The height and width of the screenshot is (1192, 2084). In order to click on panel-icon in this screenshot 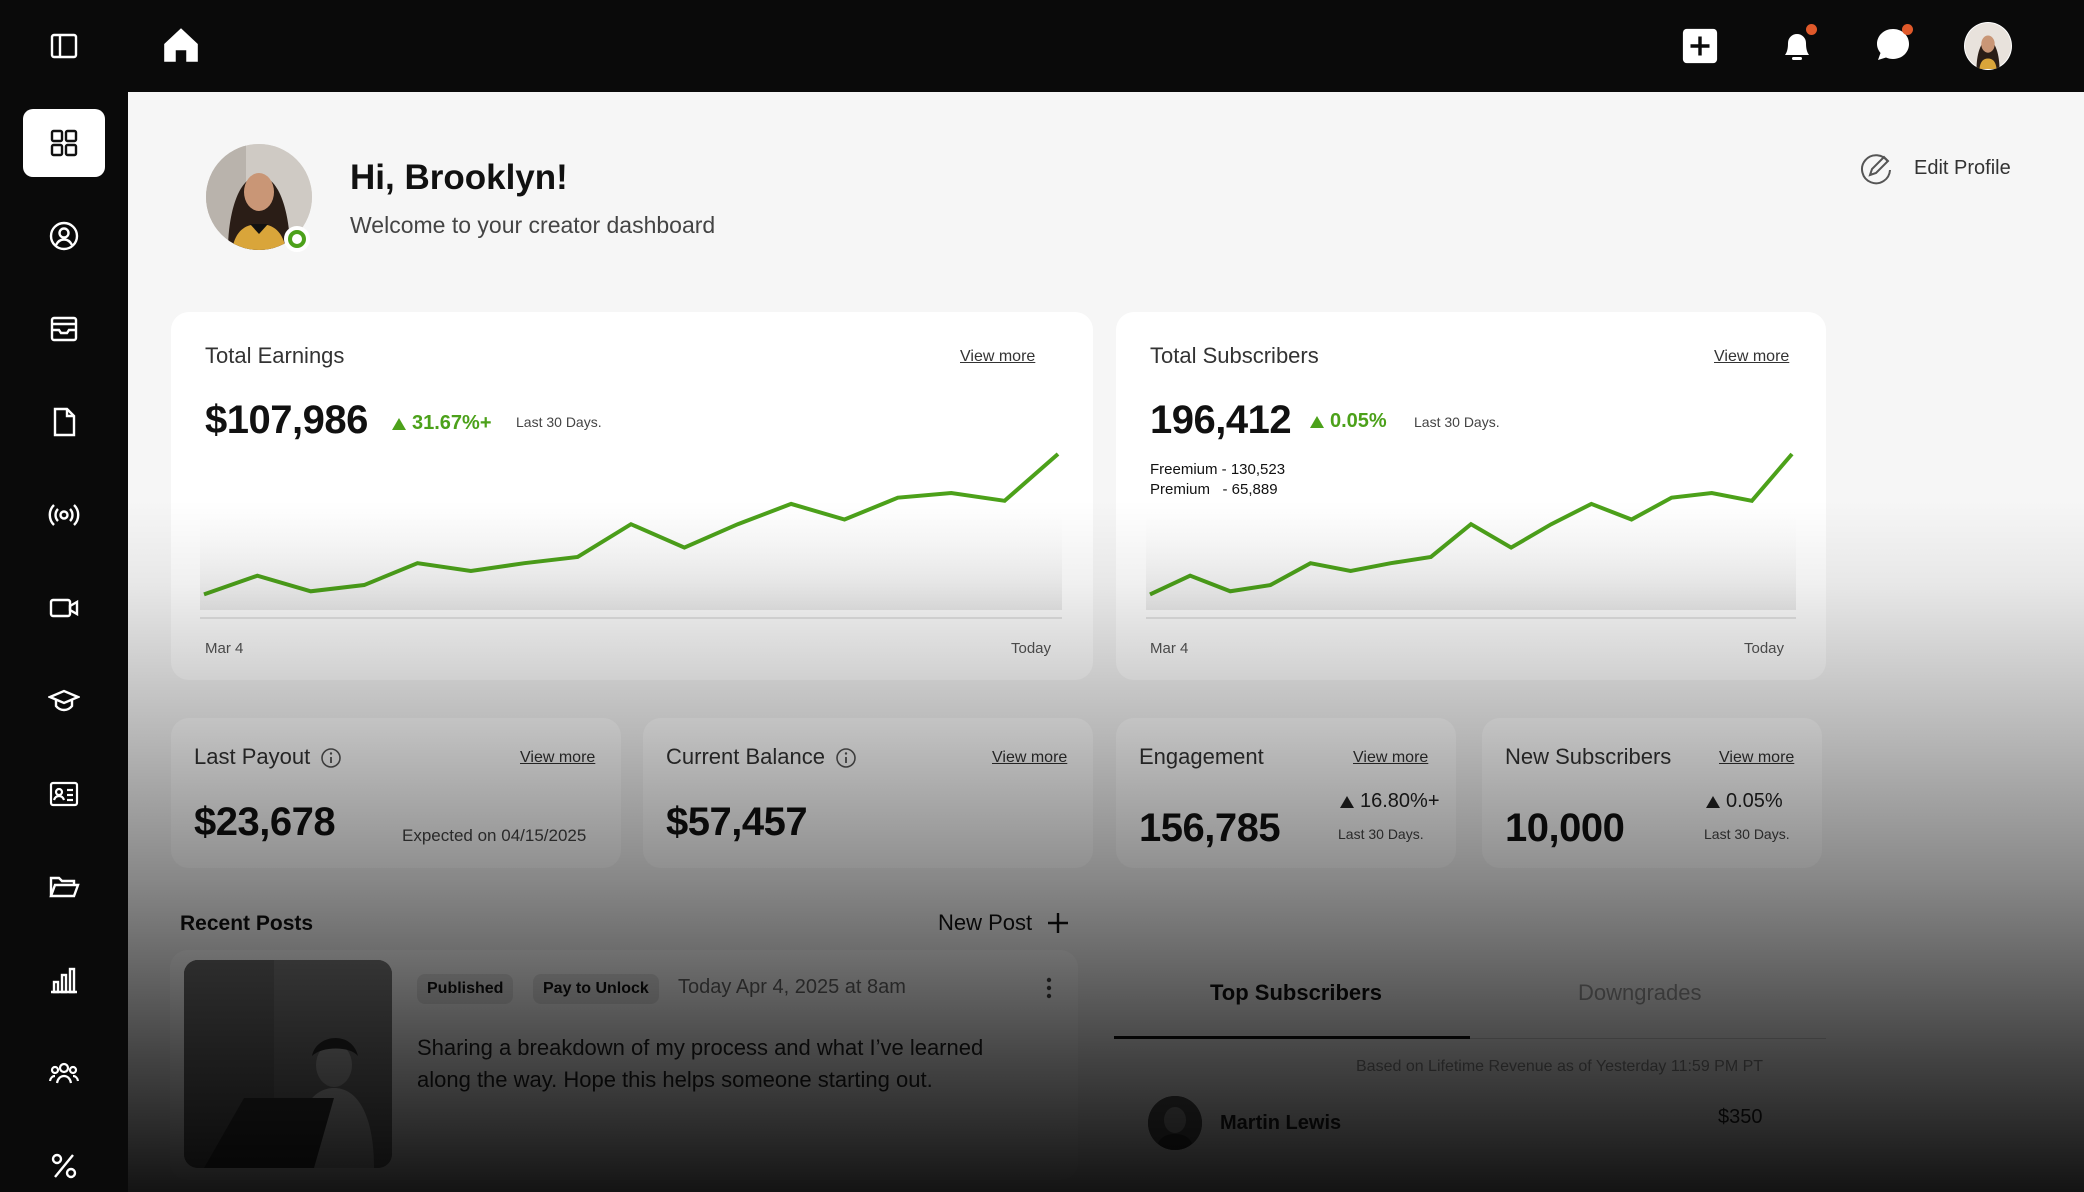, I will do `click(64, 46)`.